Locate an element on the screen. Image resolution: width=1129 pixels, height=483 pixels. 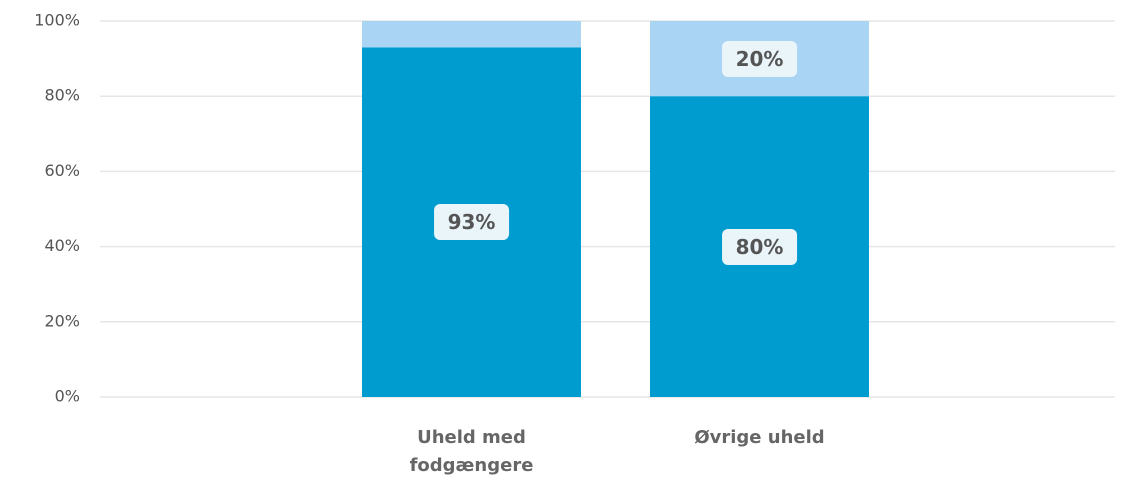
data-label: 20% is located at coordinates (759, 58).